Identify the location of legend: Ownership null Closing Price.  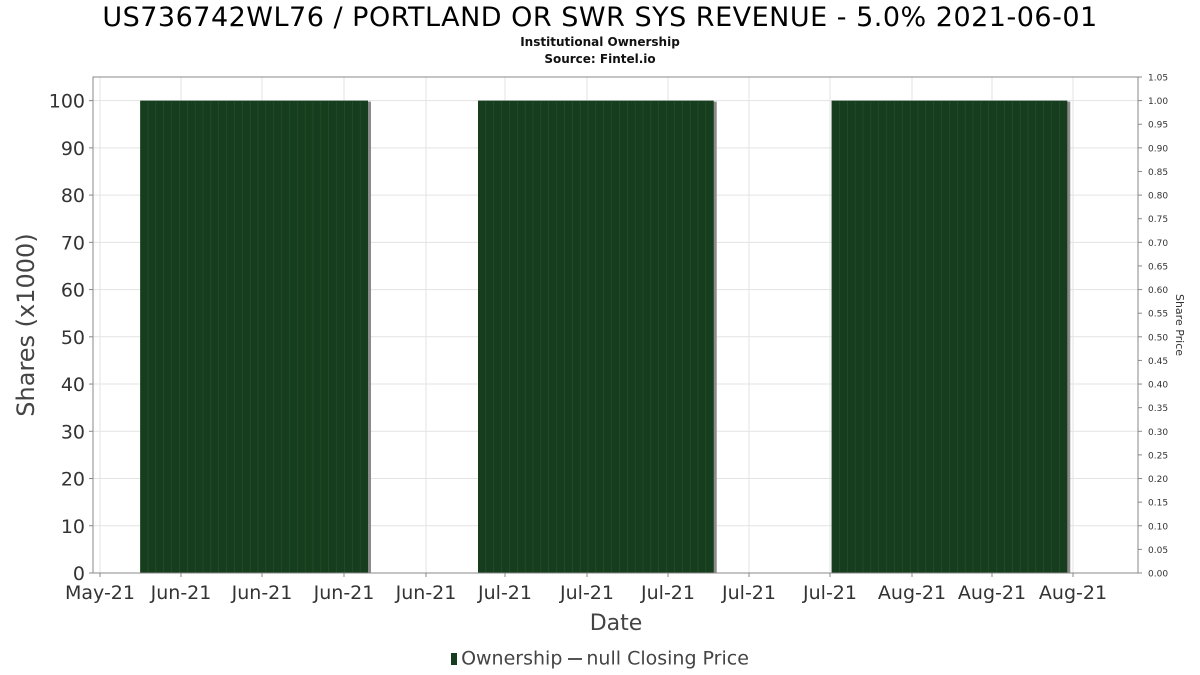
(600, 658).